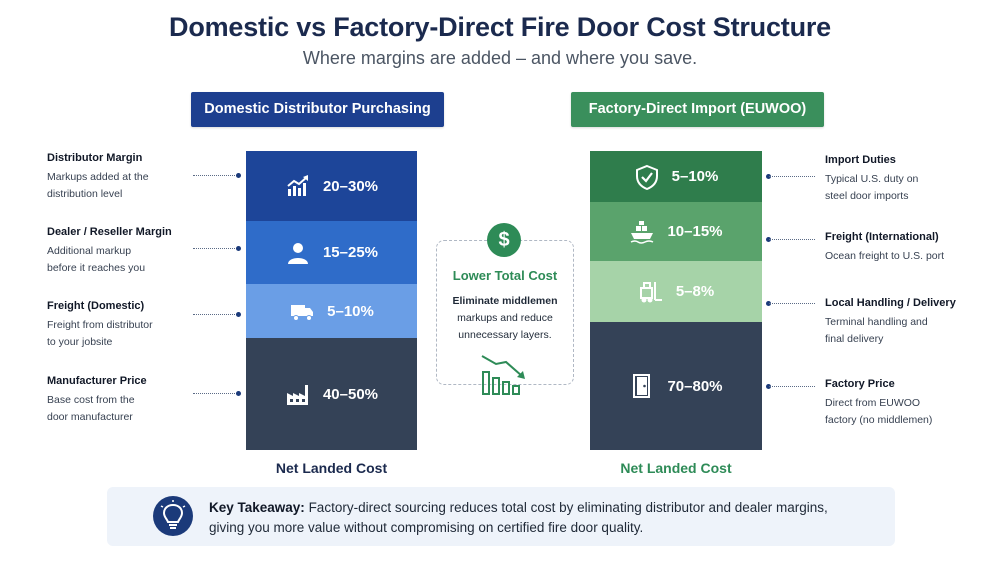  Describe the element at coordinates (91, 400) in the screenshot. I see `label-desc: Base cost from the` at that location.